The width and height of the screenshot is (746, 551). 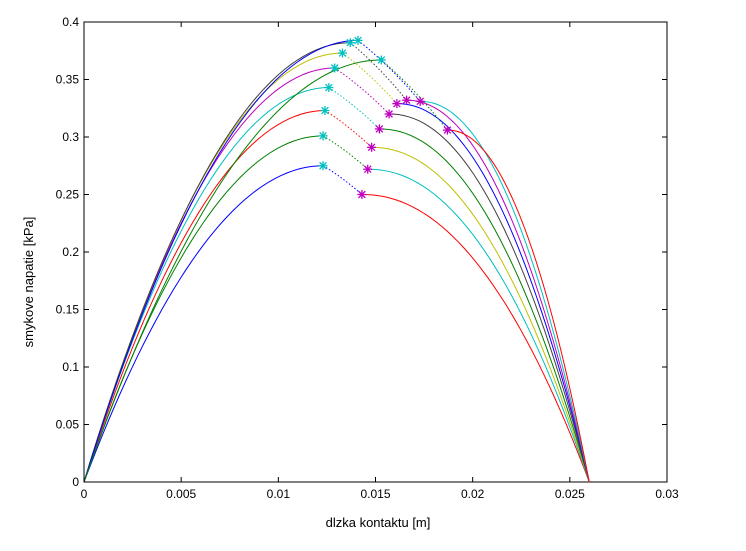 What do you see at coordinates (181, 494) in the screenshot?
I see `x-tick-label: 0.005` at bounding box center [181, 494].